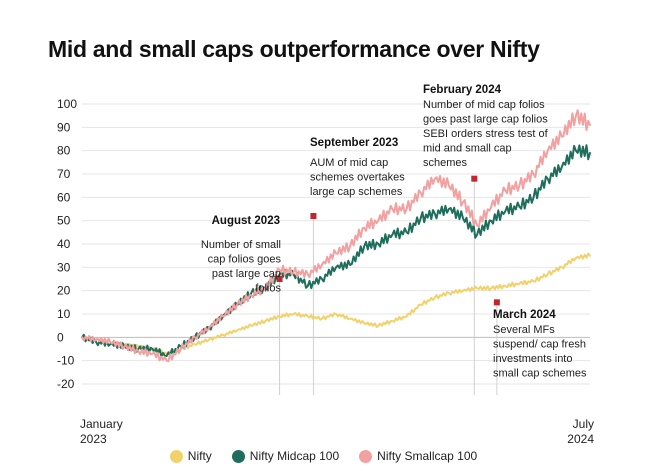 The image size is (647, 471). Describe the element at coordinates (246, 274) in the screenshot. I see `annotation-text-0-2: past large cap` at that location.